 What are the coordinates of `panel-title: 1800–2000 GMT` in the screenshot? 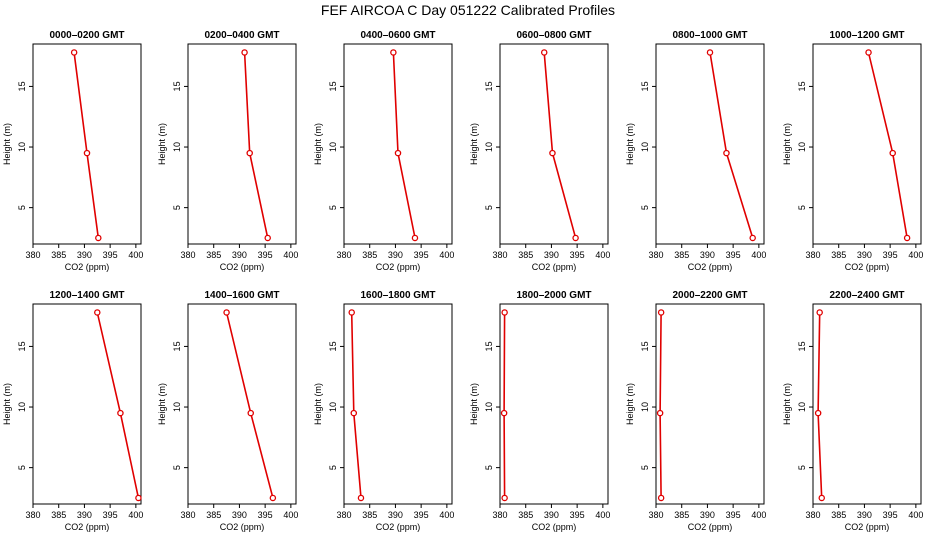 It's located at (553, 295).